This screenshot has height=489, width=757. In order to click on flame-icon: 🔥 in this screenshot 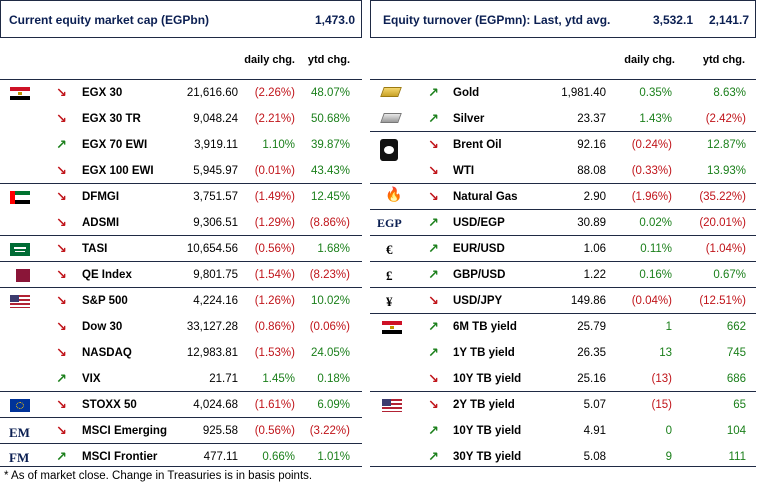, I will do `click(394, 194)`.